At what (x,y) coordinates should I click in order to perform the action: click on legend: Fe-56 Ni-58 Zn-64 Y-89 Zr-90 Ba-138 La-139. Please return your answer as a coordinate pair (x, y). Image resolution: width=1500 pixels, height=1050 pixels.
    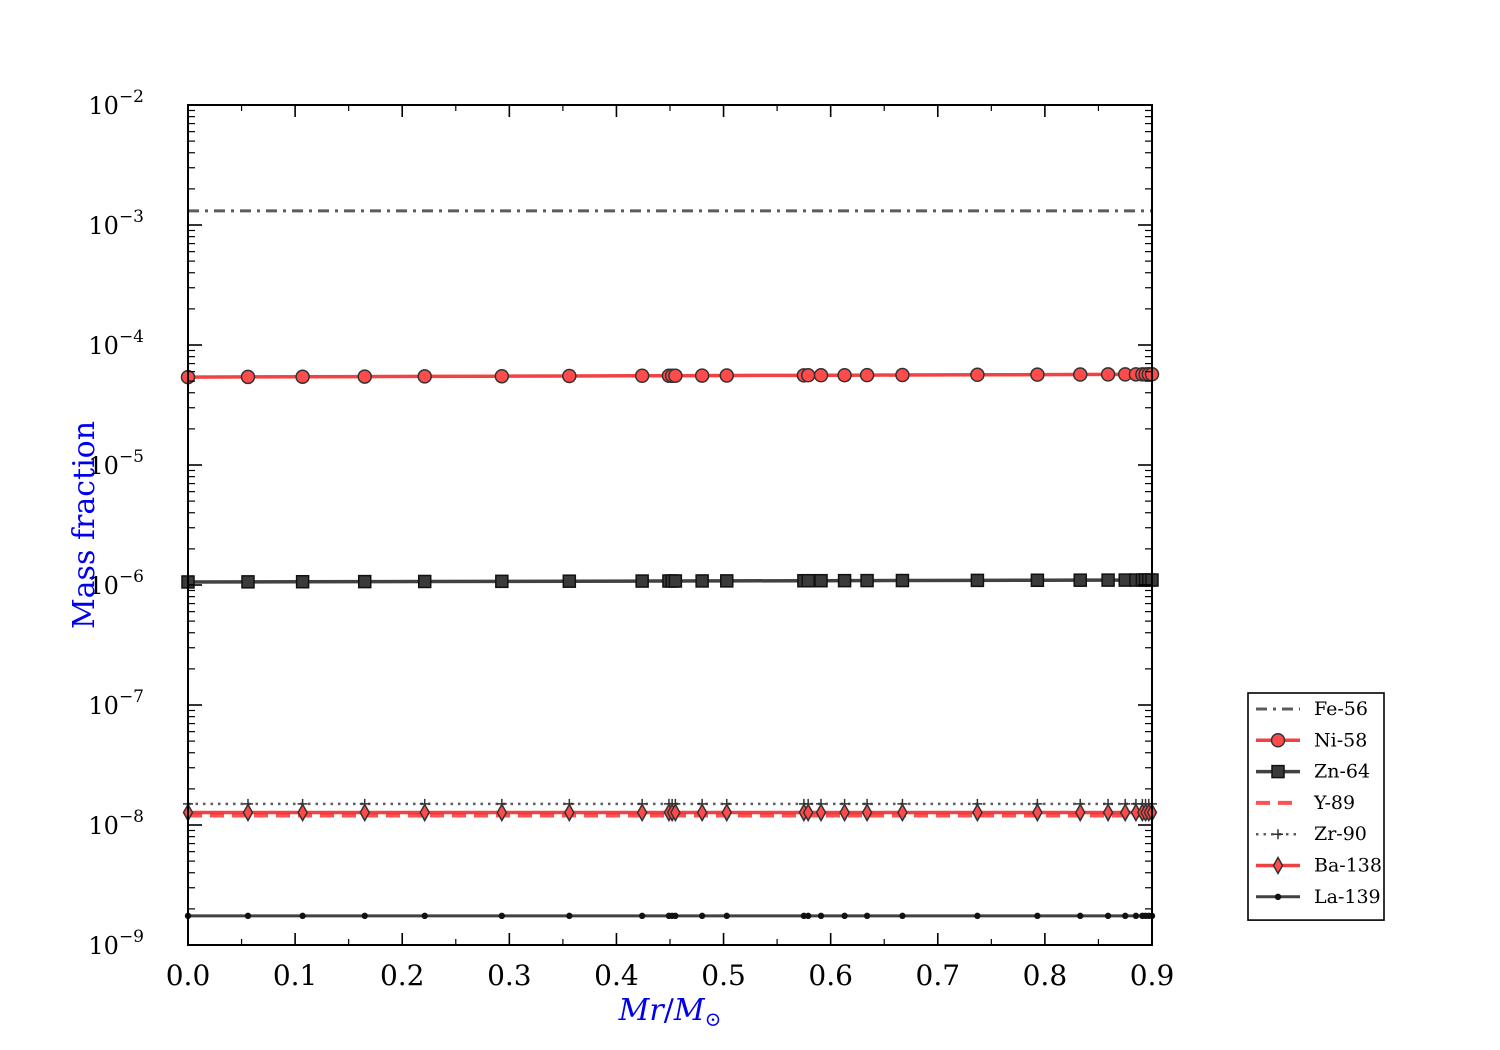
    Looking at the image, I should click on (1316, 806).